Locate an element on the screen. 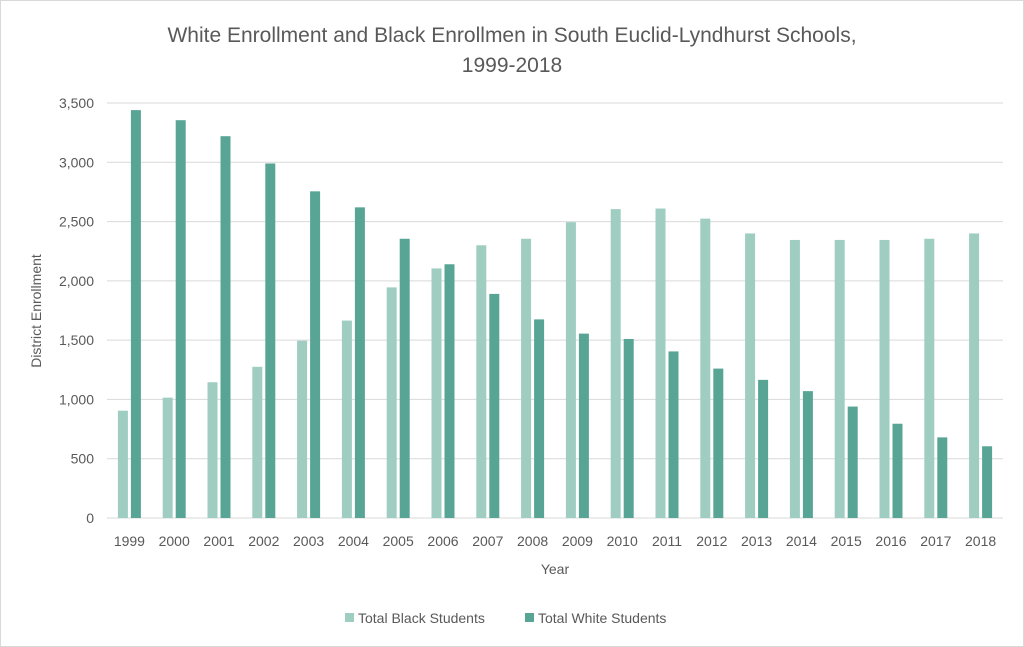 The height and width of the screenshot is (647, 1024). y-tick-label: 3,500 is located at coordinates (76, 103).